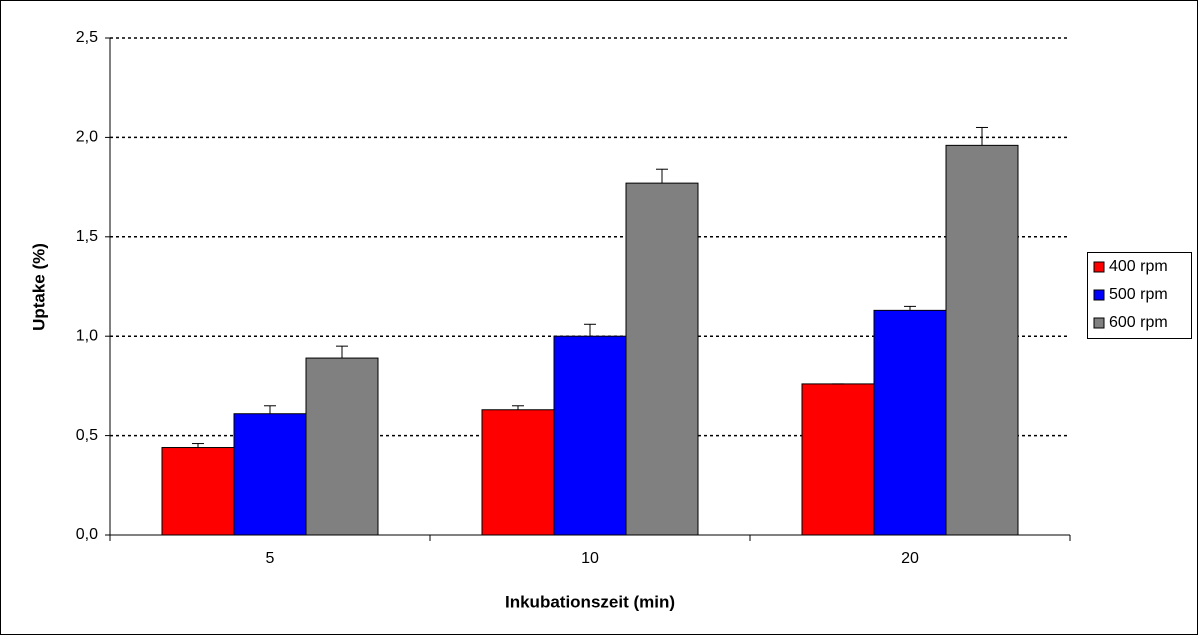 This screenshot has height=640, width=1198. What do you see at coordinates (87, 534) in the screenshot?
I see `y-tick-label: 0,0` at bounding box center [87, 534].